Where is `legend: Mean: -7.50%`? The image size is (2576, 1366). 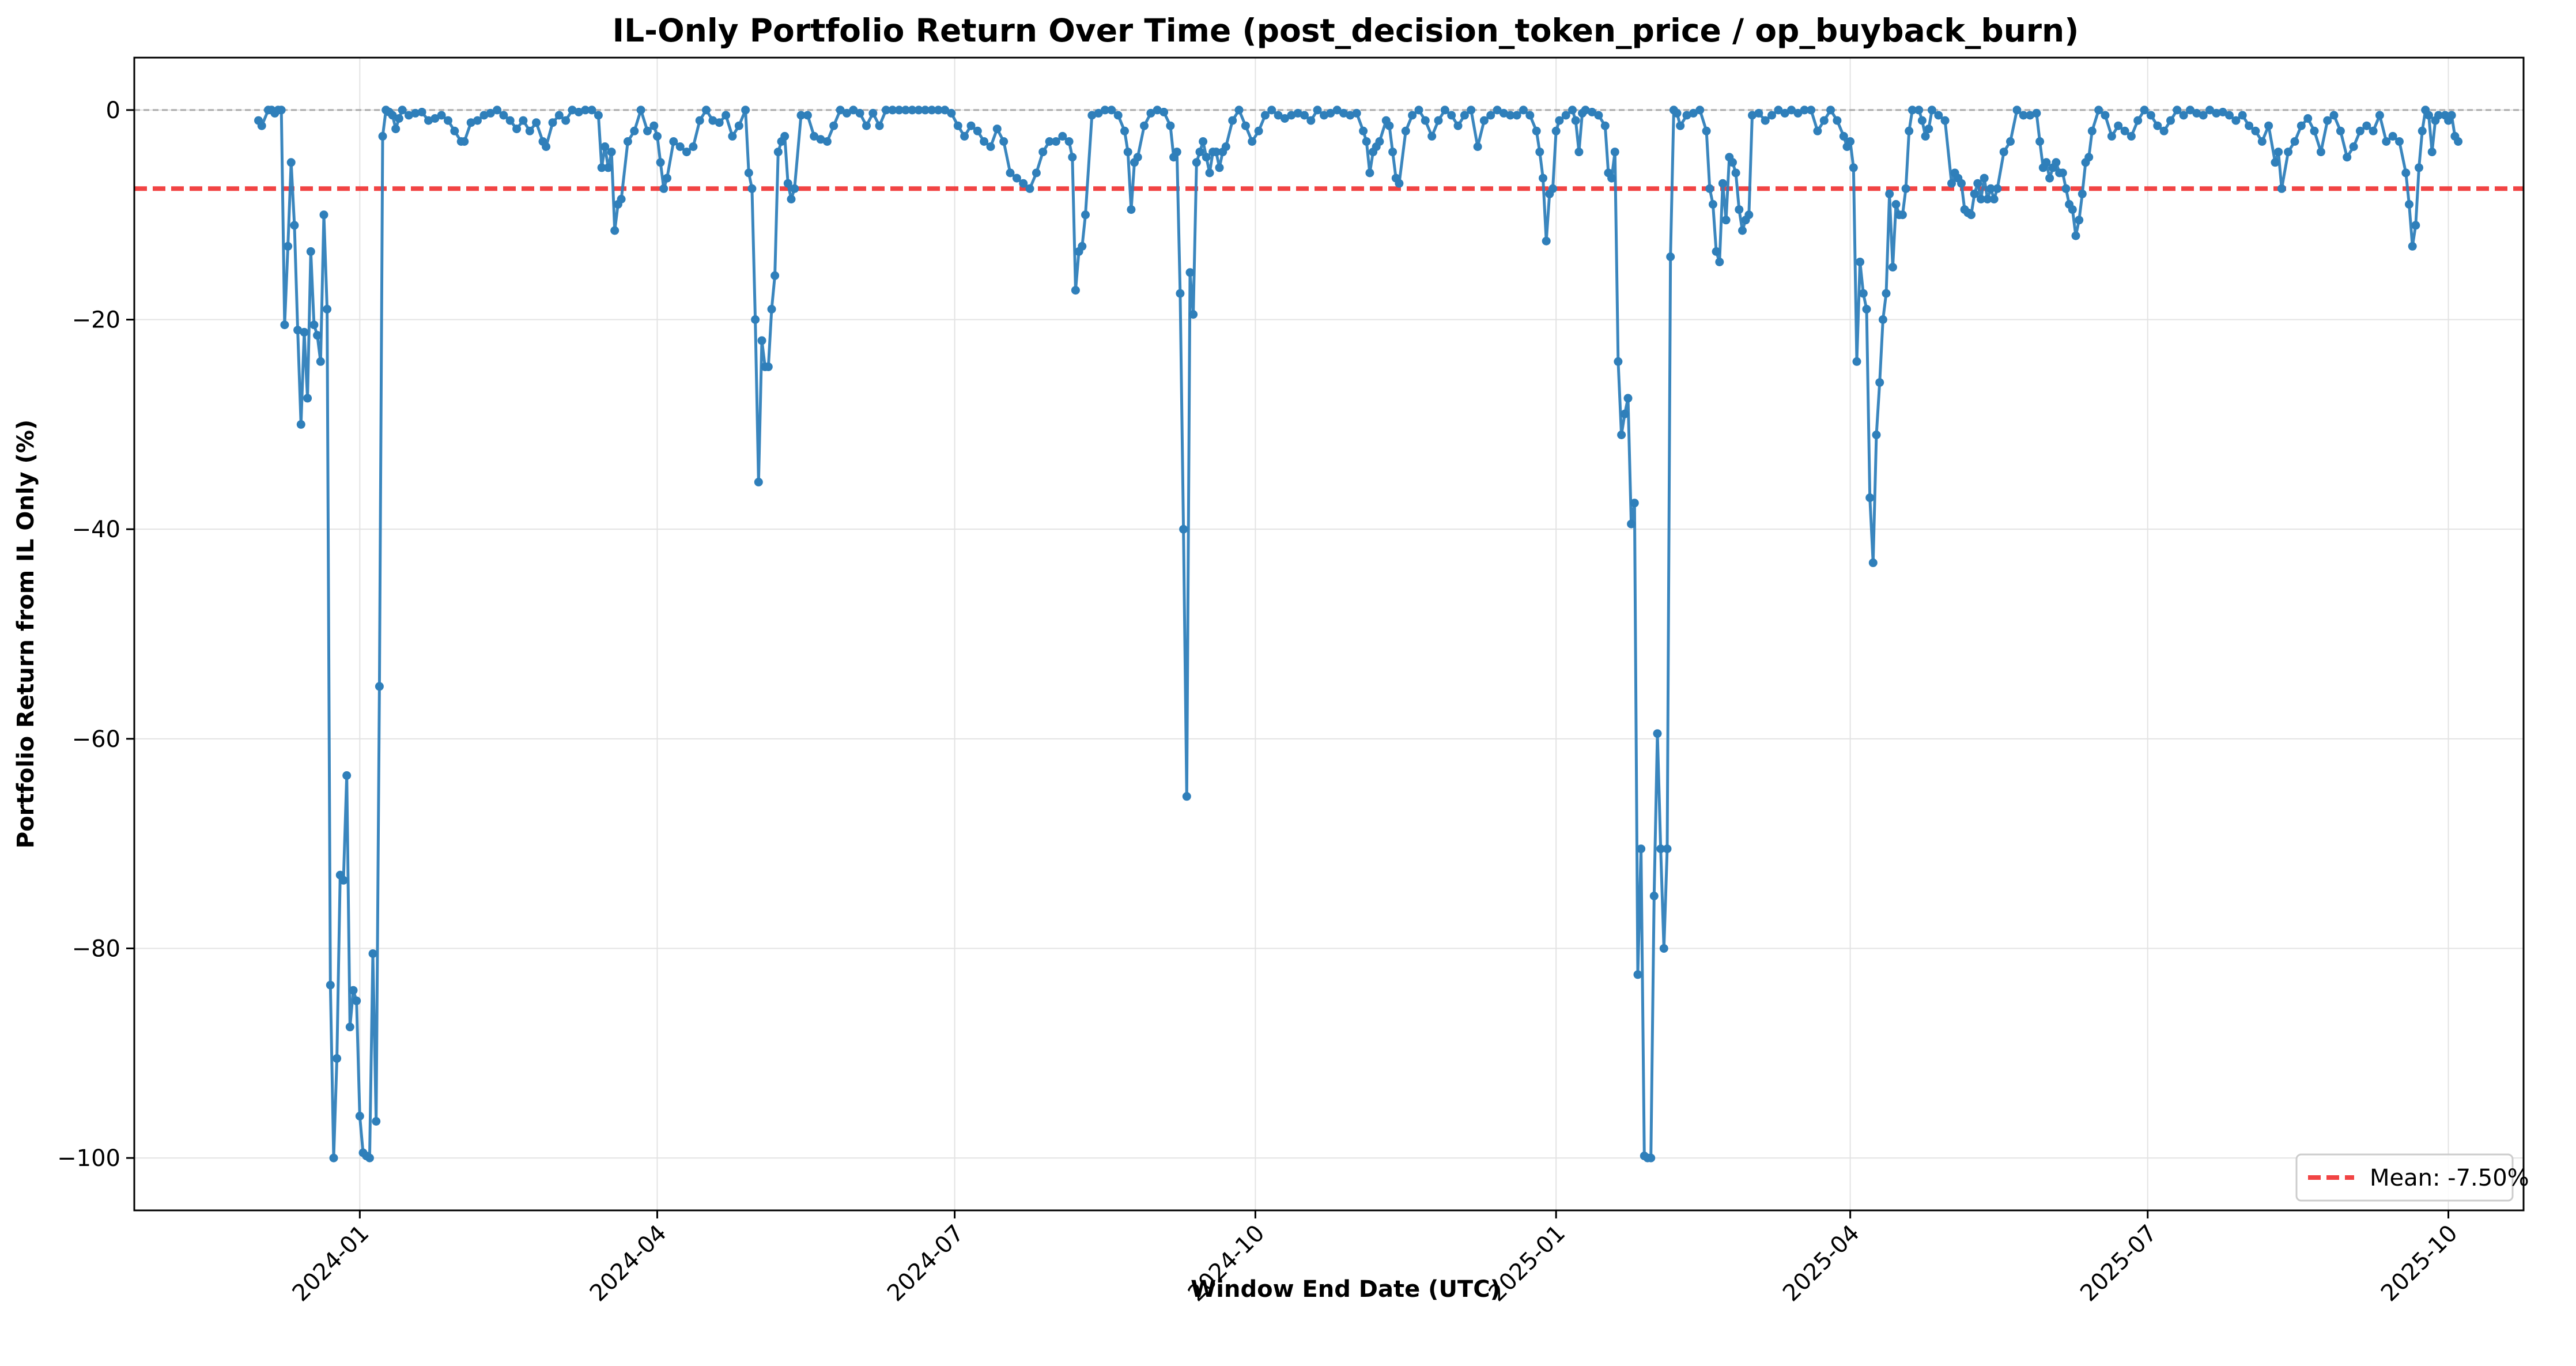
legend: Mean: -7.50% is located at coordinates (2412, 1177).